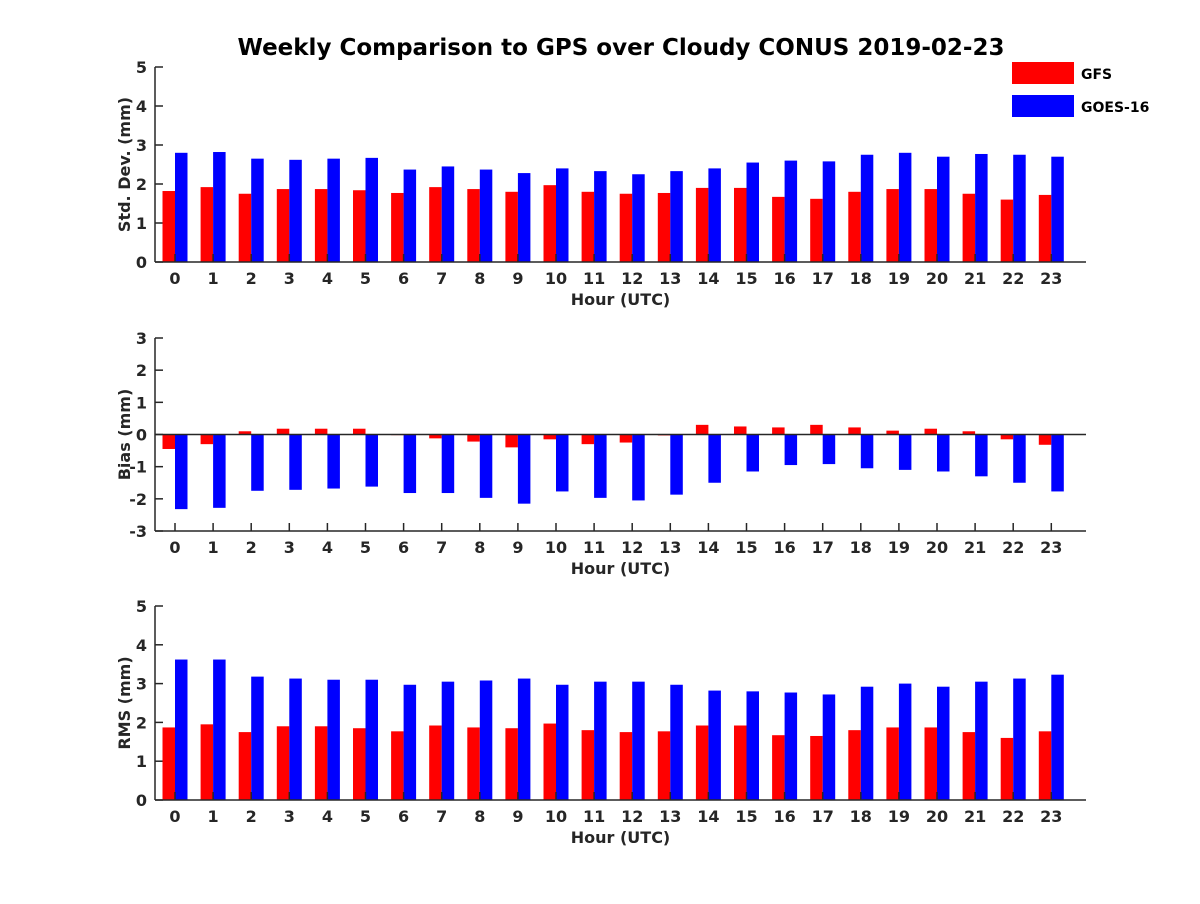  Describe the element at coordinates (517, 547) in the screenshot. I see `x-tick-label: 9` at that location.